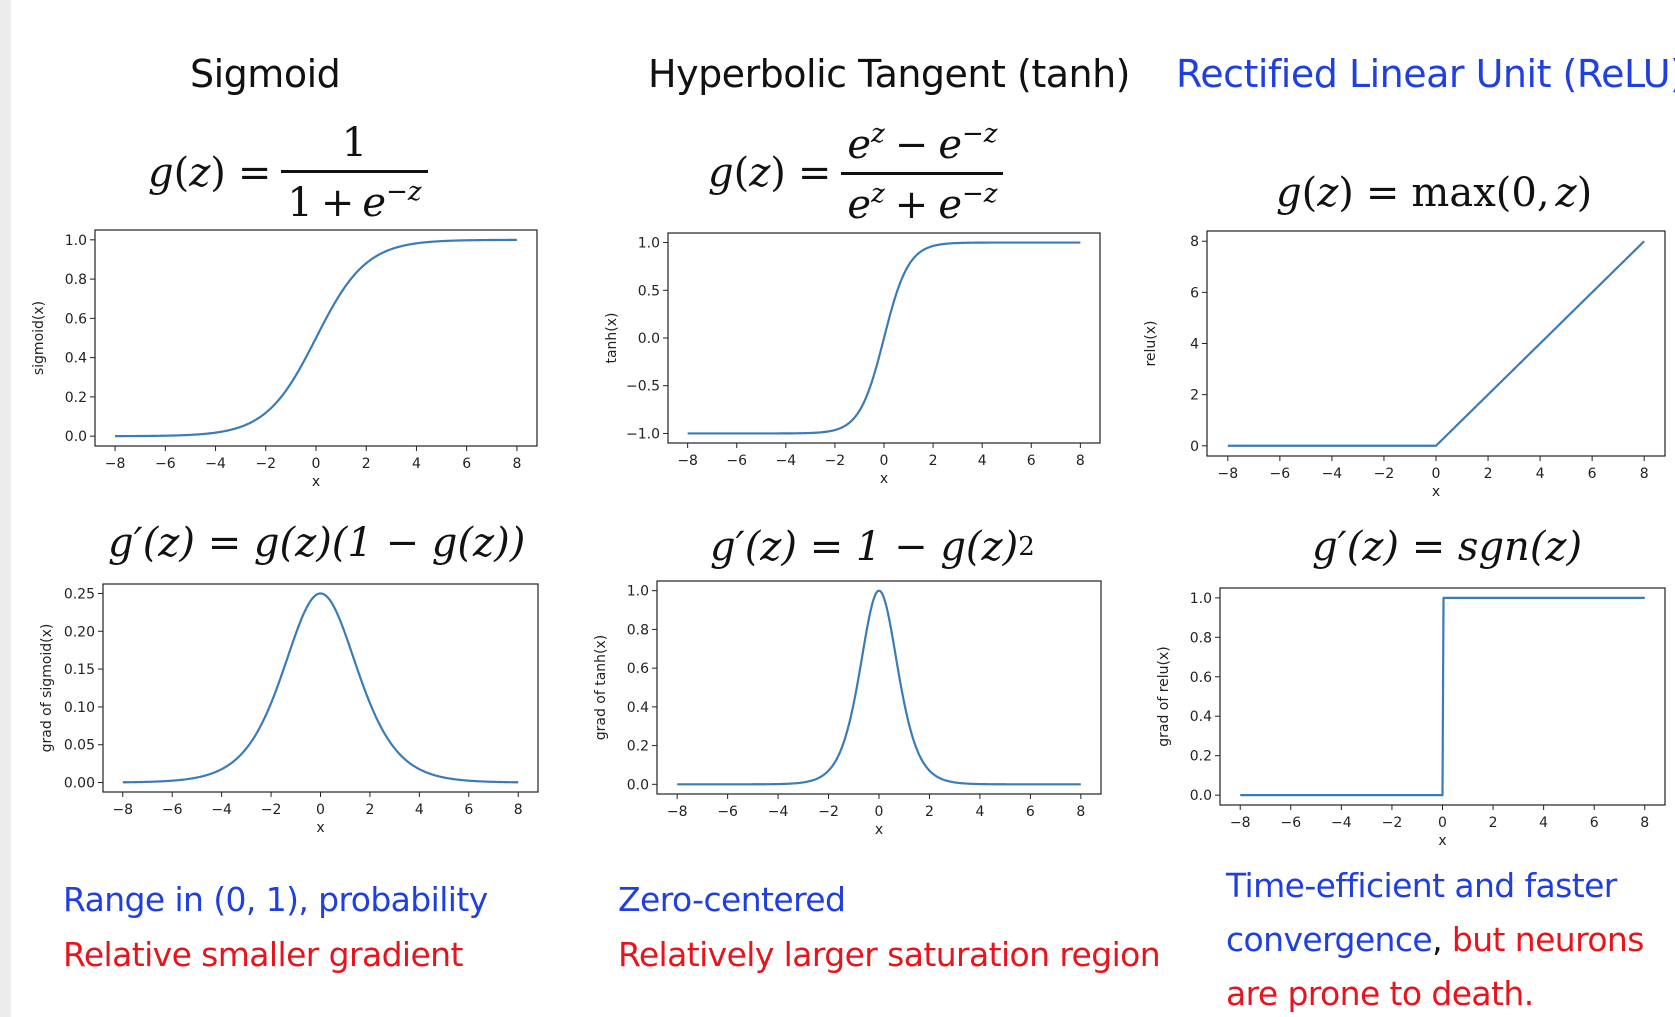  What do you see at coordinates (1425, 74) in the screenshot?
I see `title-relu: Rectified Linear Unit (ReLU)` at bounding box center [1425, 74].